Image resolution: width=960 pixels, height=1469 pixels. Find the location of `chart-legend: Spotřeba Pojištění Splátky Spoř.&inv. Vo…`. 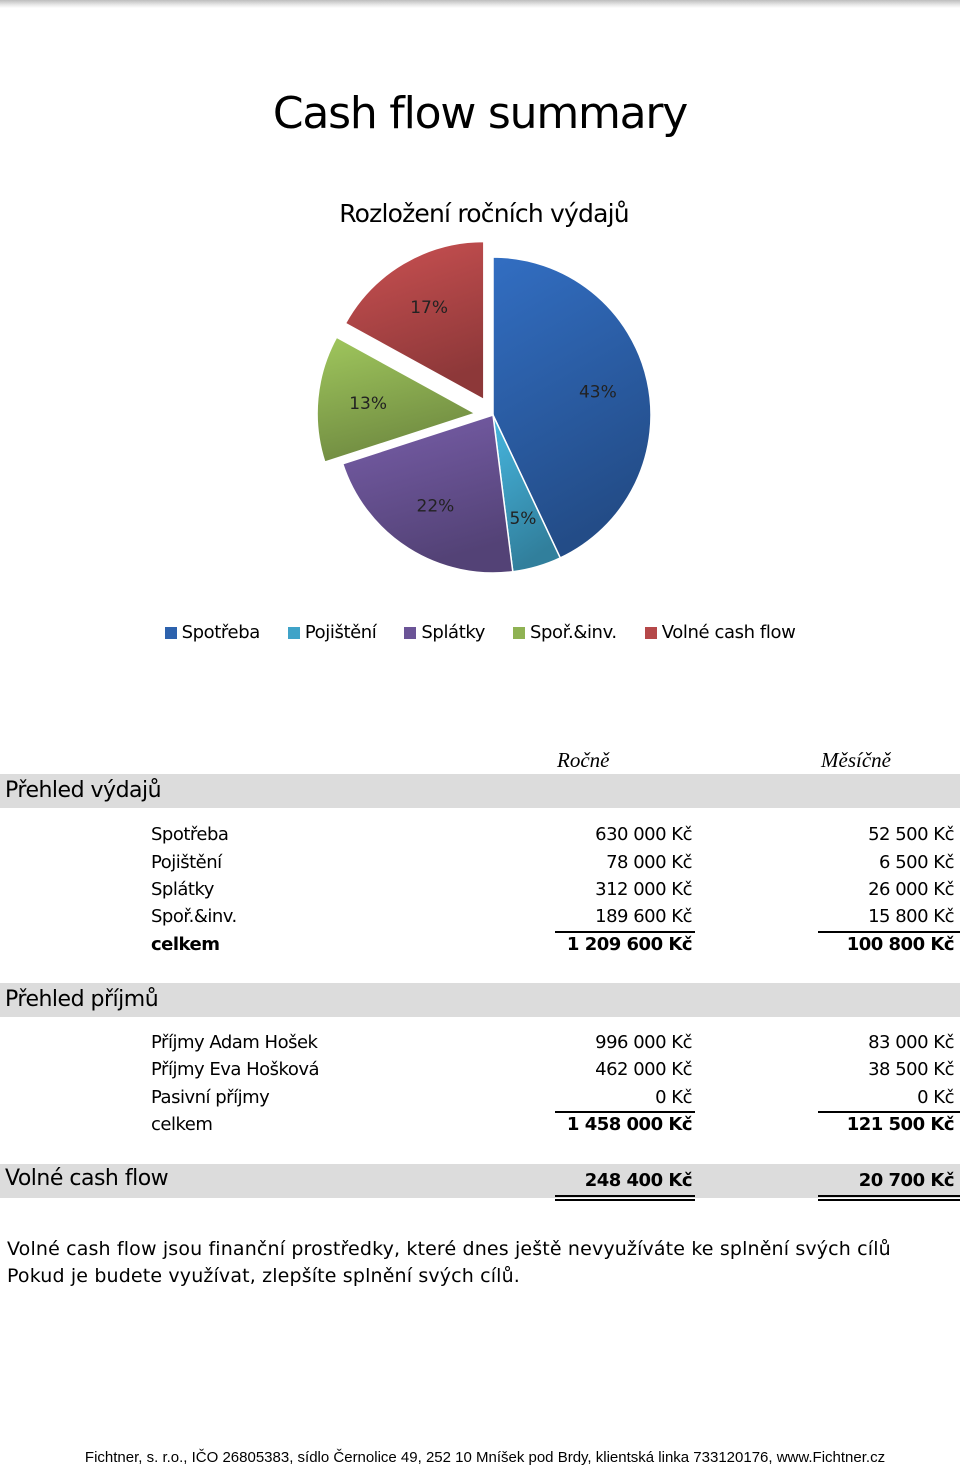

chart-legend: Spotřeba Pojištění Splátky Spoř.&inv. Vo… is located at coordinates (480, 632).